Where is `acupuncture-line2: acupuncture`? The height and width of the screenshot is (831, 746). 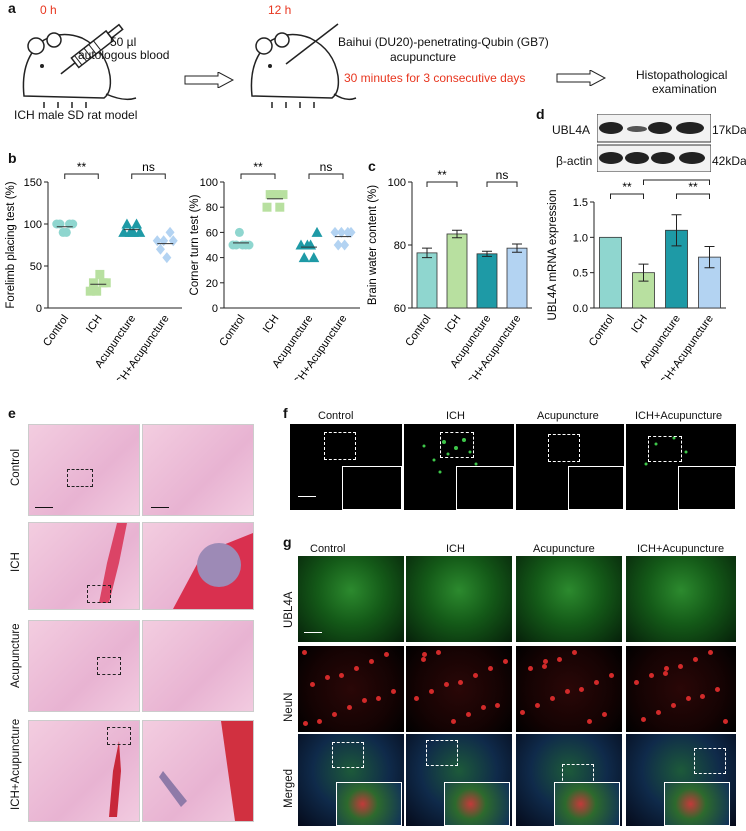 acupuncture-line2: acupuncture is located at coordinates (423, 57).